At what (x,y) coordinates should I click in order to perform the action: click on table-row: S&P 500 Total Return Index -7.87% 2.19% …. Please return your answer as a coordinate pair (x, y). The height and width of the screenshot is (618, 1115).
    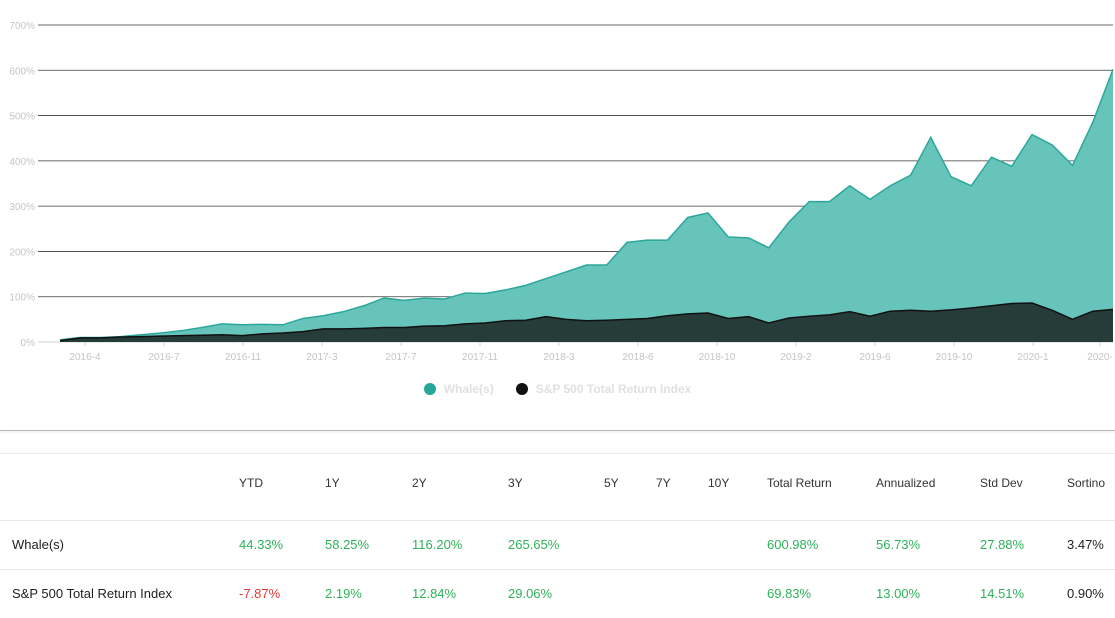
    Looking at the image, I should click on (557, 593).